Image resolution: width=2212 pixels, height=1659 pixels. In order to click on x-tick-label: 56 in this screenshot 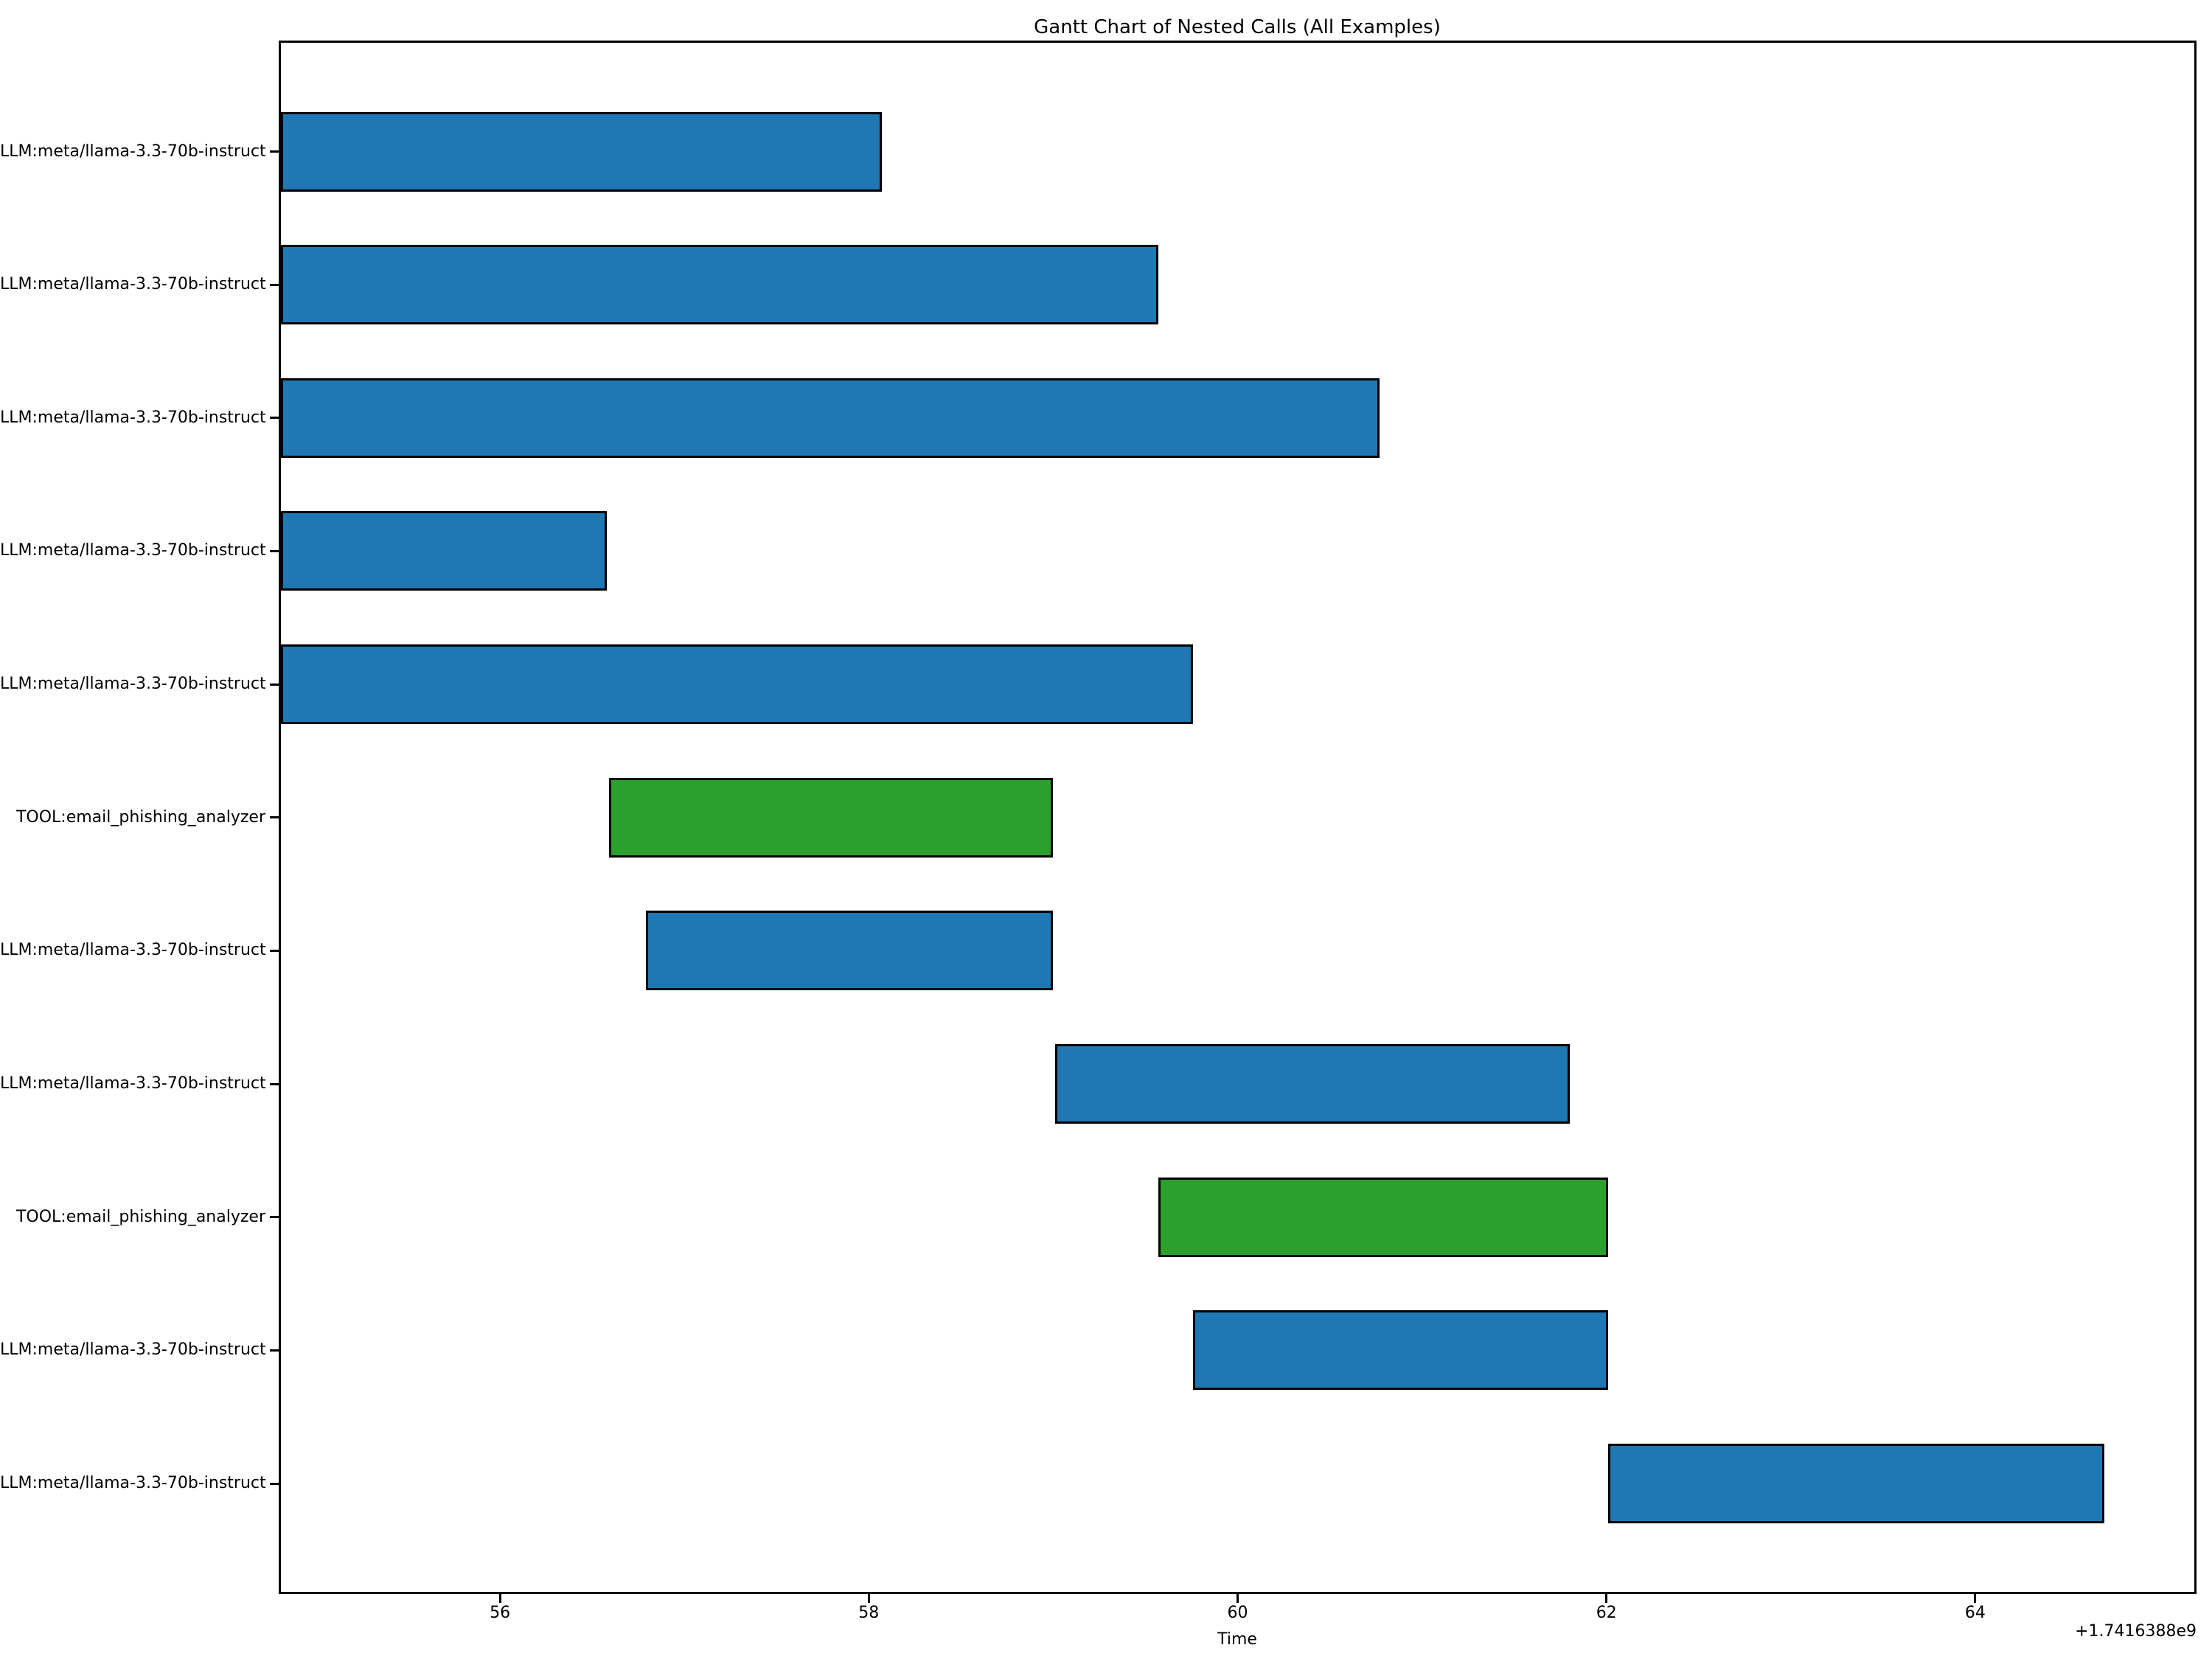, I will do `click(500, 1613)`.